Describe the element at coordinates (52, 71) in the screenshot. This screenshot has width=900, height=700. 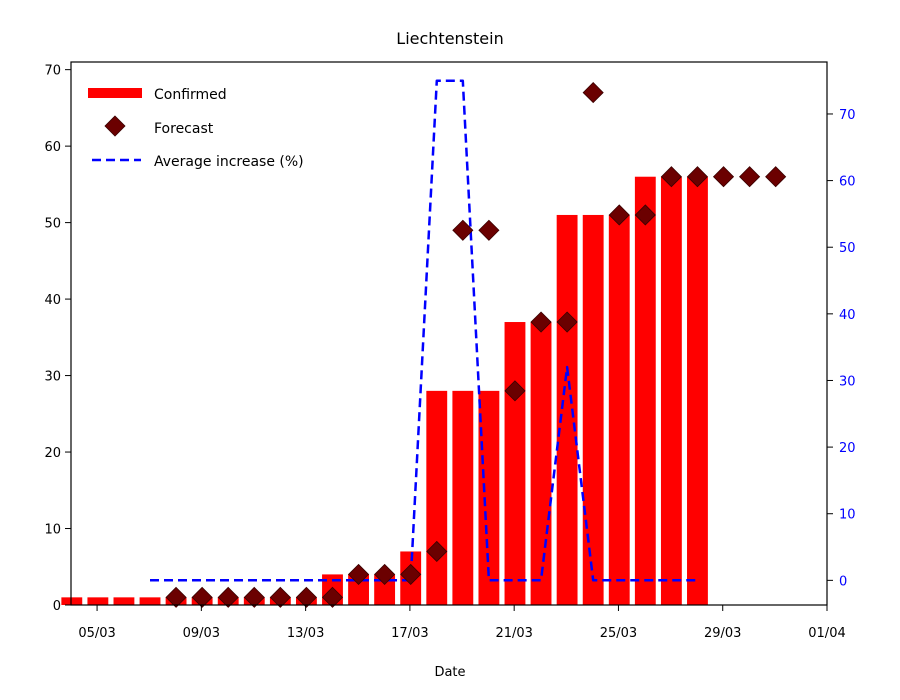
I see `y-left-tick-label: 70` at that location.